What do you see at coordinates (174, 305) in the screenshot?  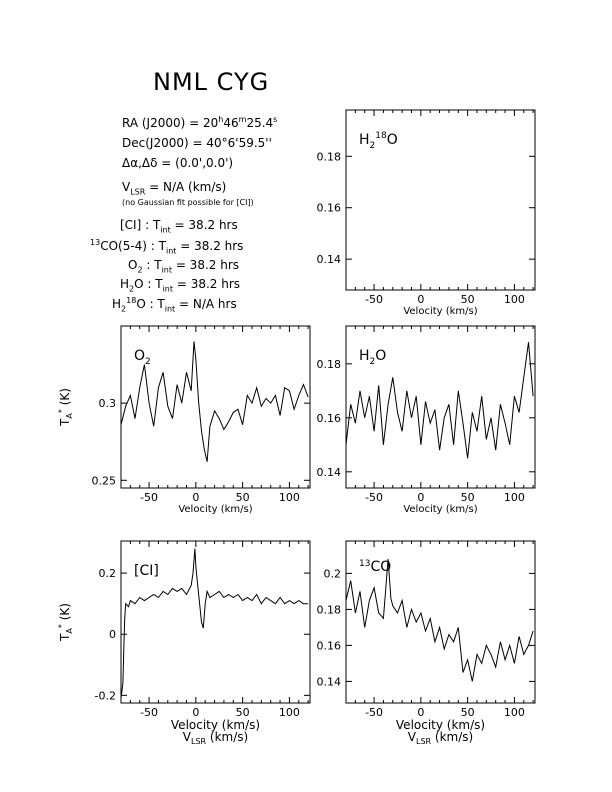 I see `integration-time-row: H218O : Tint = N/A hrs` at bounding box center [174, 305].